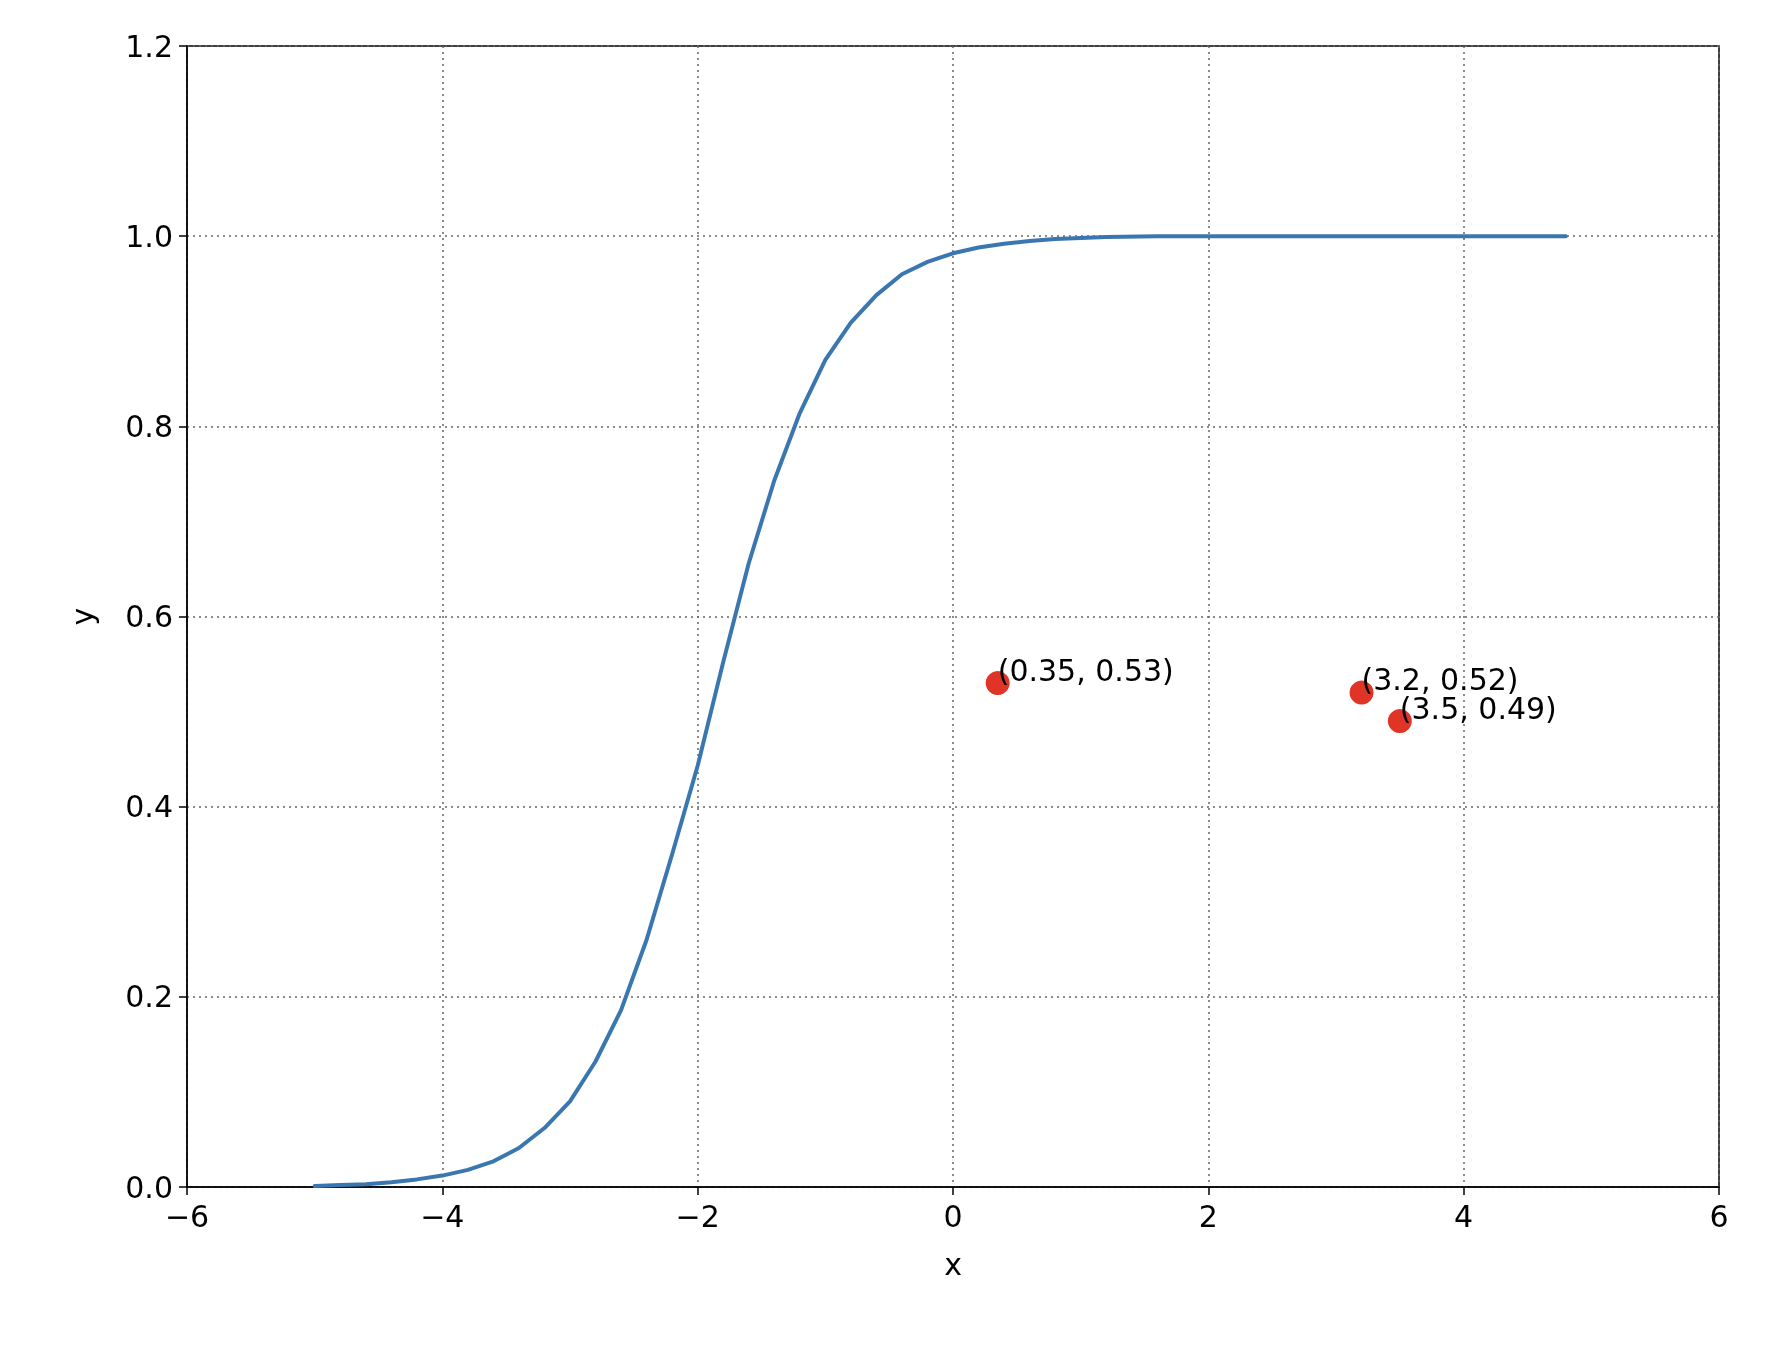 The width and height of the screenshot is (1765, 1350). Describe the element at coordinates (1464, 1216) in the screenshot. I see `x-tick-label: 4` at that location.